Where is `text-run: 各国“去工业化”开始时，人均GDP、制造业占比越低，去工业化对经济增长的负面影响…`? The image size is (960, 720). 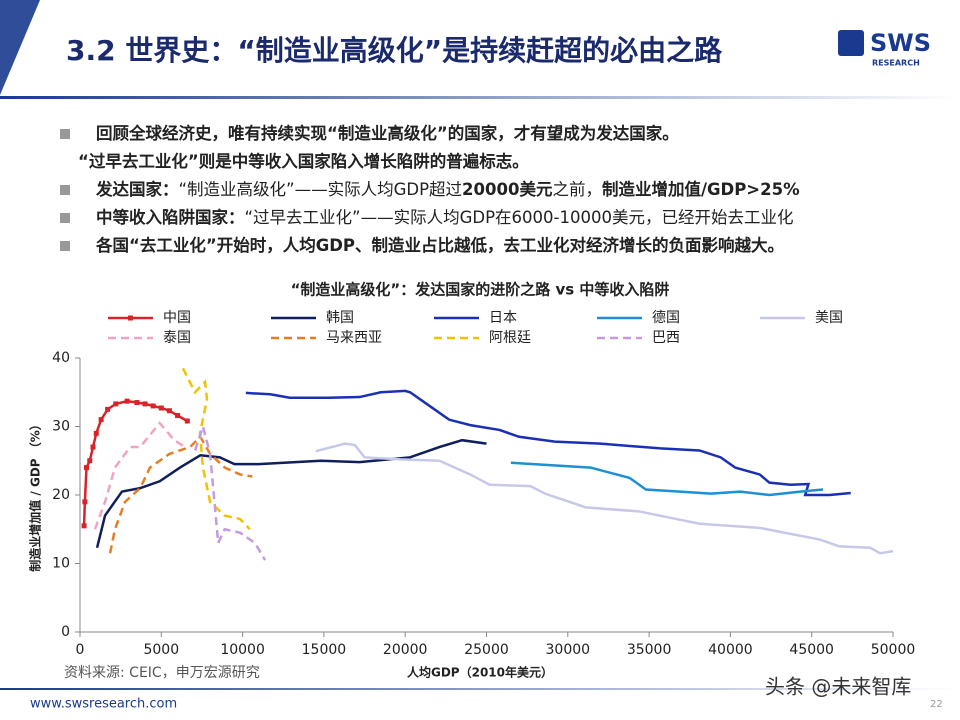
text-run: 各国“去工业化”开始时，人均GDP、制造业占比越低，去工业化对经济增长的负面影响… is located at coordinates (439, 245).